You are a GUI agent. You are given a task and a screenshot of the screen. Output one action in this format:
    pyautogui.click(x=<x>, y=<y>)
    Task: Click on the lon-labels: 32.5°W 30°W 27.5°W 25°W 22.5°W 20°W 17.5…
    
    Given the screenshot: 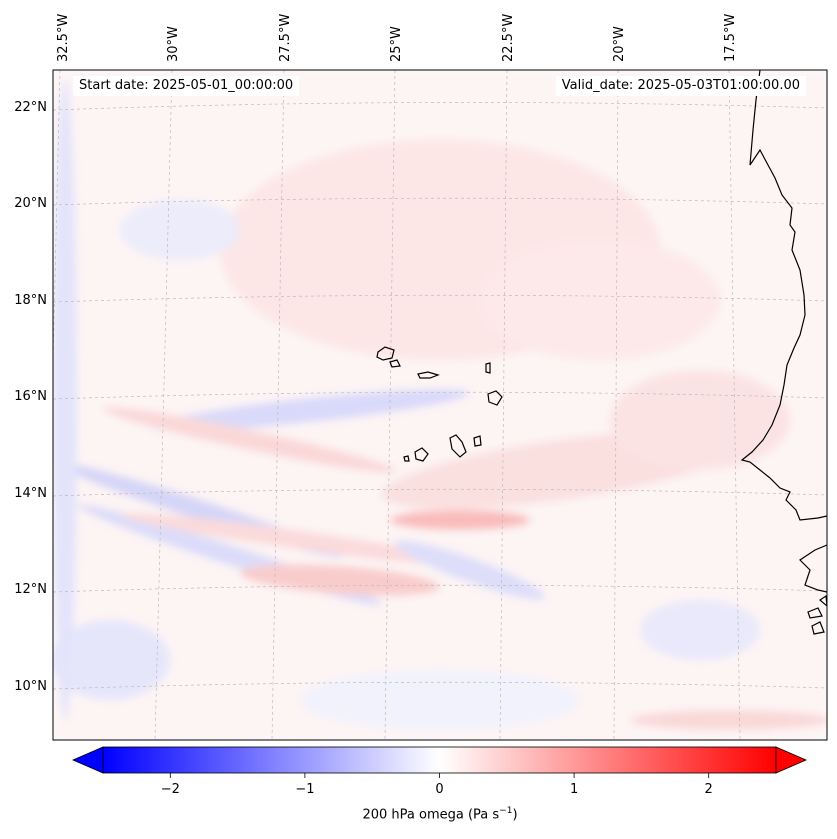 What is the action you would take?
    pyautogui.click(x=397, y=38)
    